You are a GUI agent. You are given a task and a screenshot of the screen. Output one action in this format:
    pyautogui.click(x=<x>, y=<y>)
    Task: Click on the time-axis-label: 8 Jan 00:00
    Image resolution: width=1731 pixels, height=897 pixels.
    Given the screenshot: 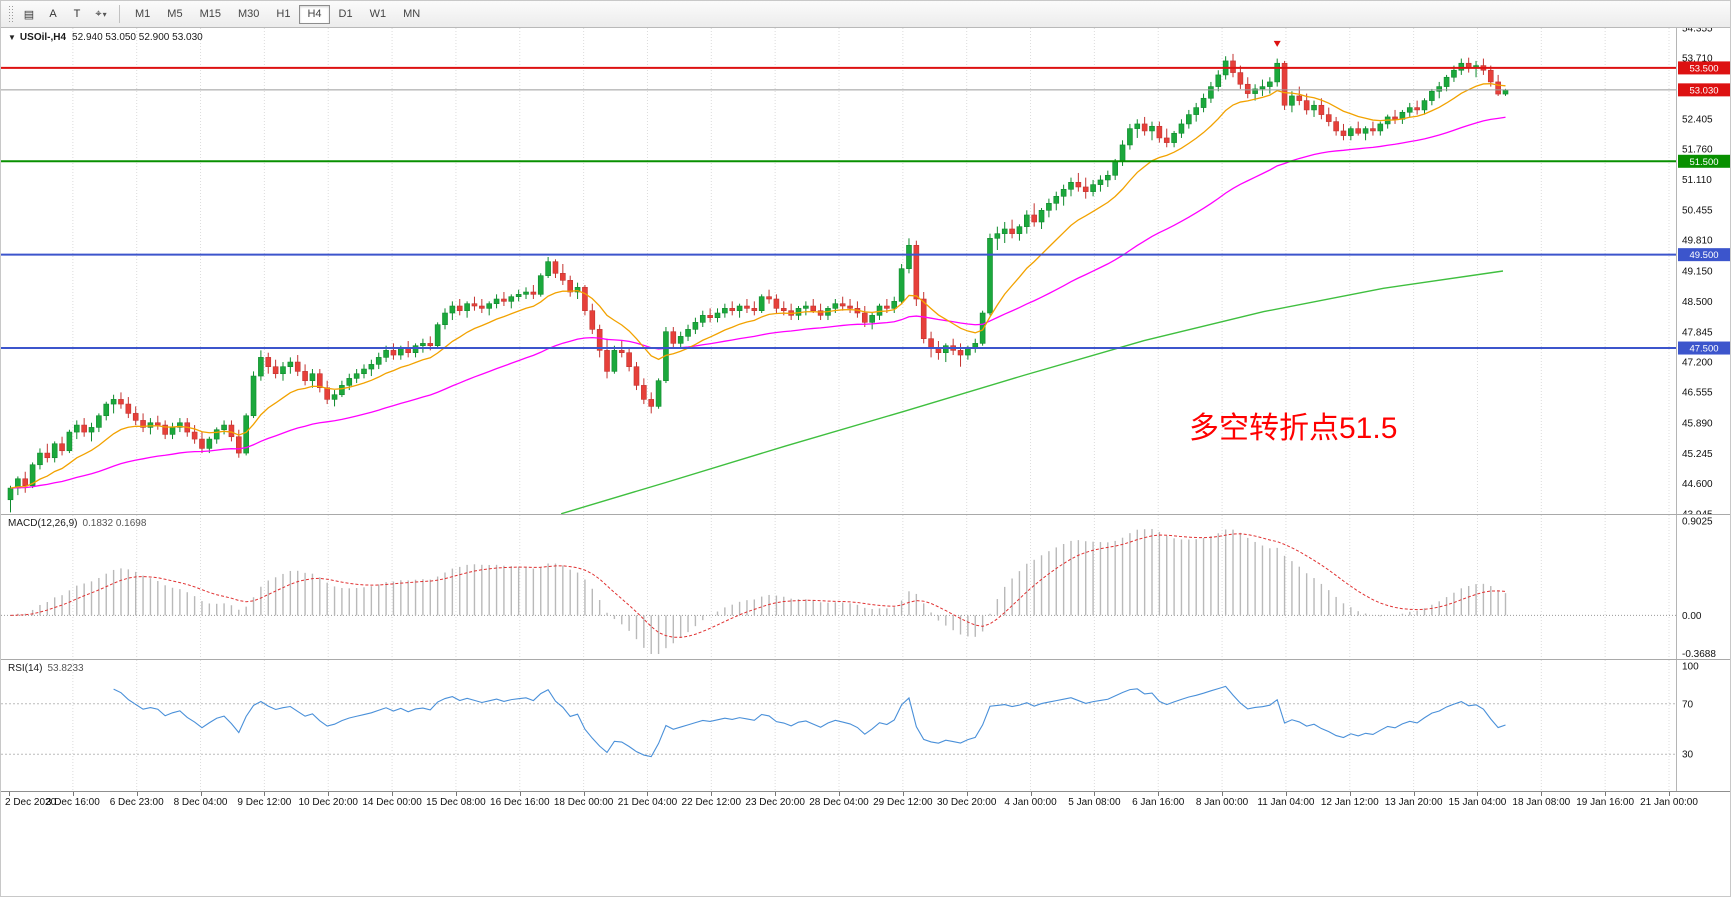 What is the action you would take?
    pyautogui.click(x=1222, y=802)
    